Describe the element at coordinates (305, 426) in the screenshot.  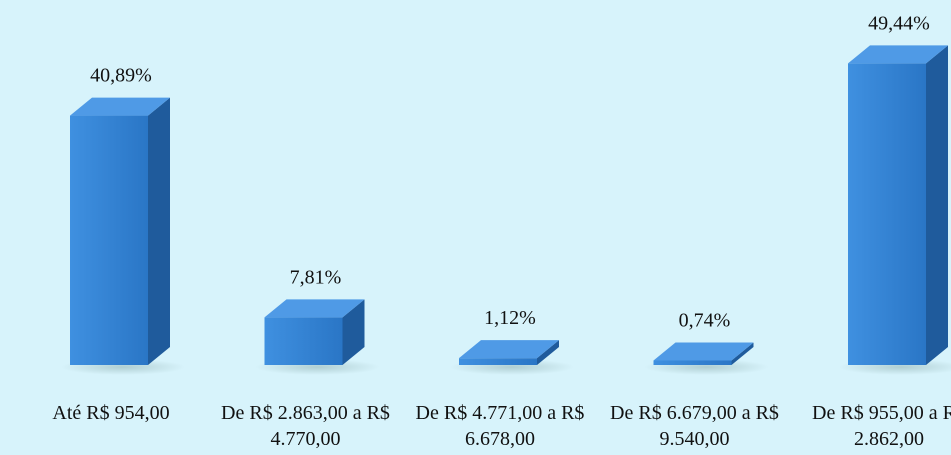
I see `category-label: De R$ 2.863,00 a R$ 4.770,00` at that location.